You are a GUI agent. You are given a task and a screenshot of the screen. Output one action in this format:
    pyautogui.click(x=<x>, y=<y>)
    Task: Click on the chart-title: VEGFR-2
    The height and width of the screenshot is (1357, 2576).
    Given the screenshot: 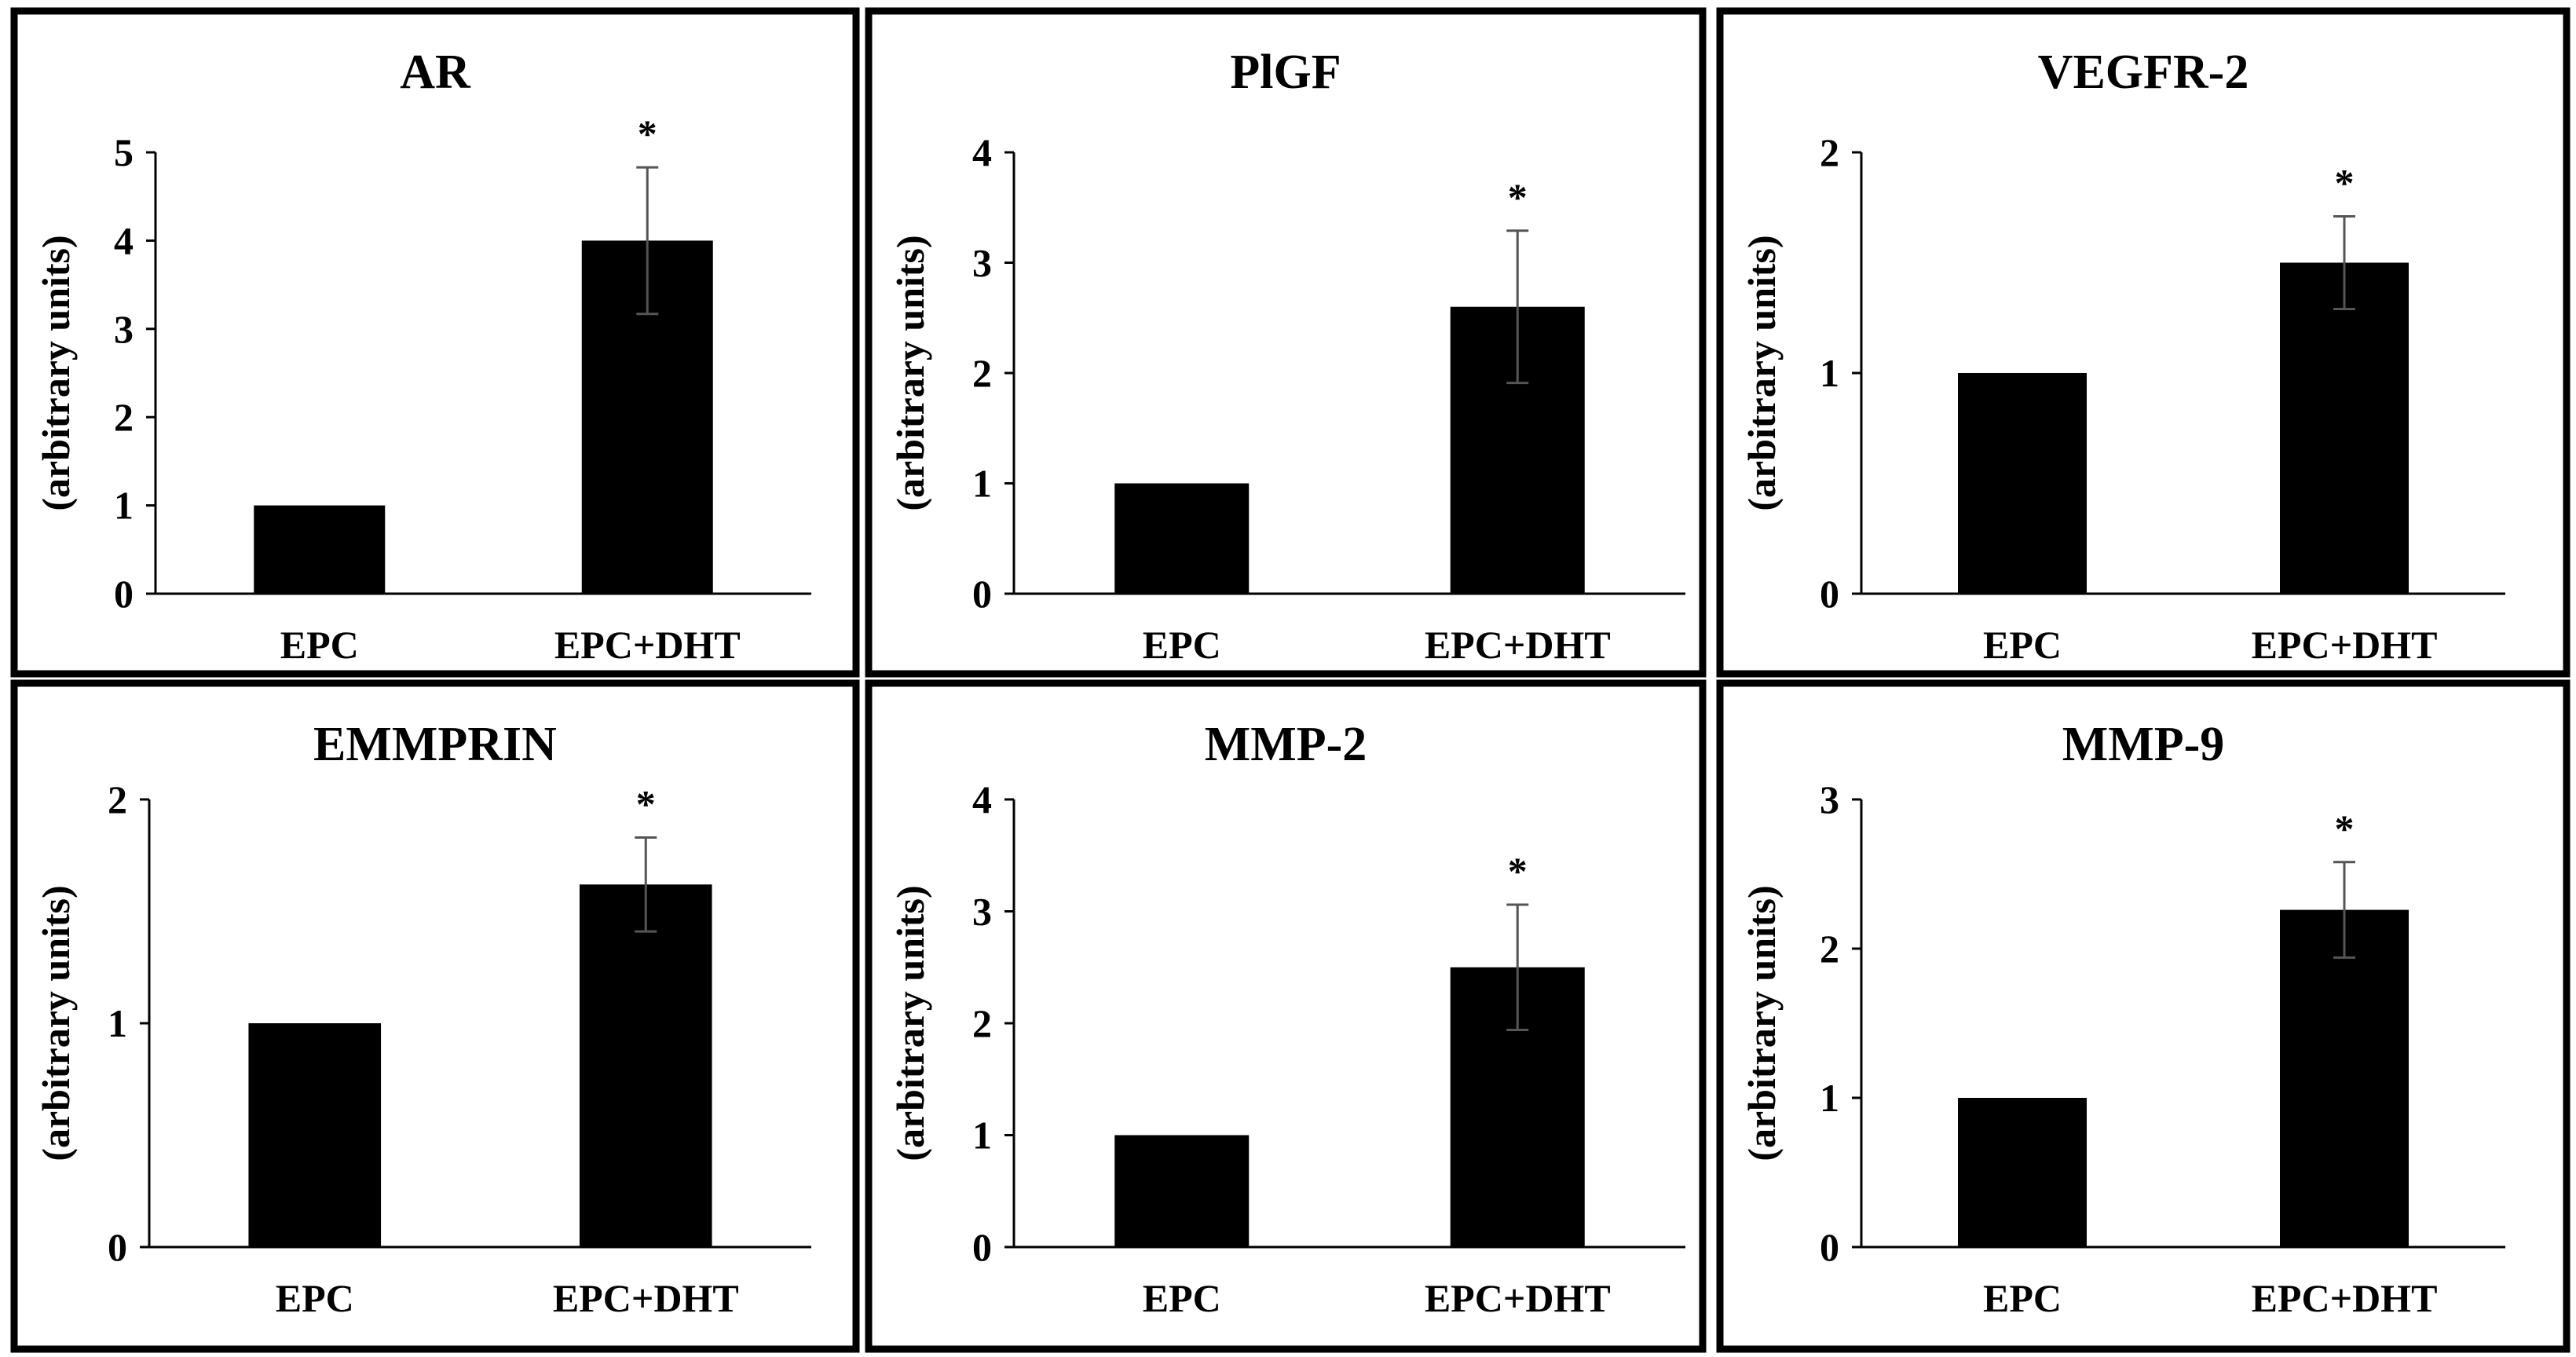 What is the action you would take?
    pyautogui.click(x=2143, y=72)
    